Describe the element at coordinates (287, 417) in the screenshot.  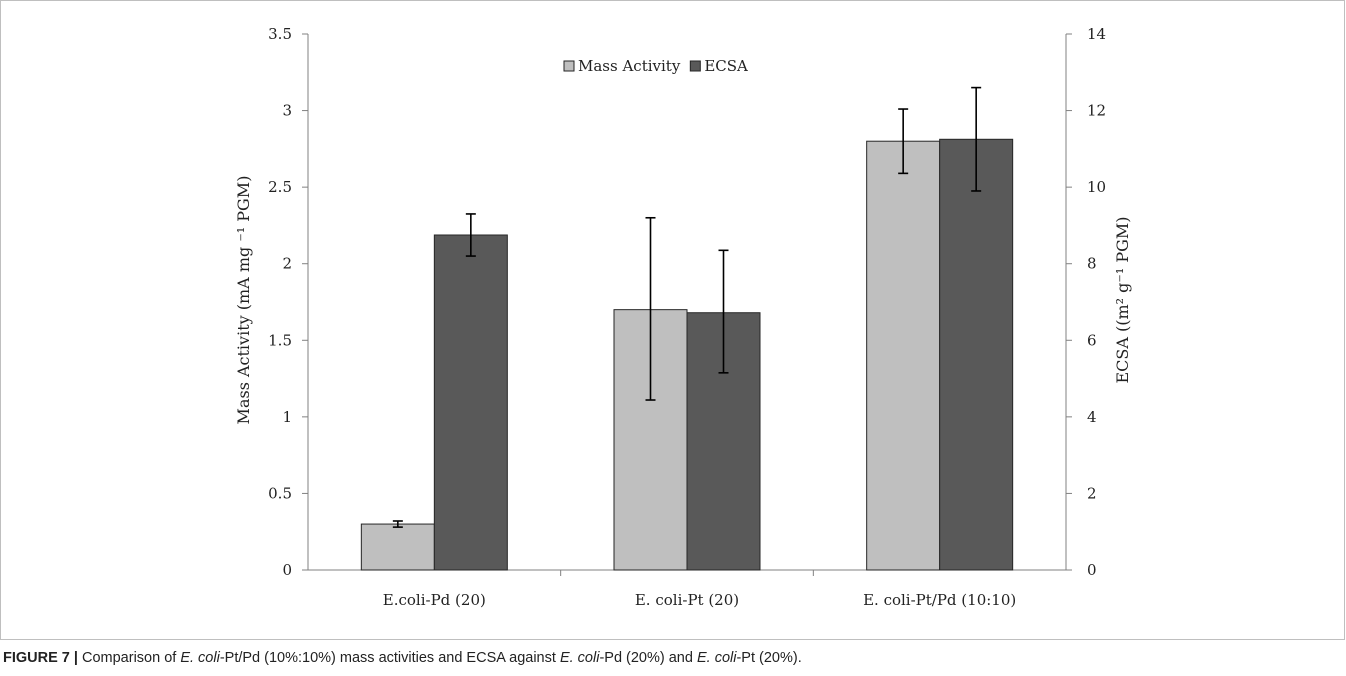
I see `left-tick-label: 1` at that location.